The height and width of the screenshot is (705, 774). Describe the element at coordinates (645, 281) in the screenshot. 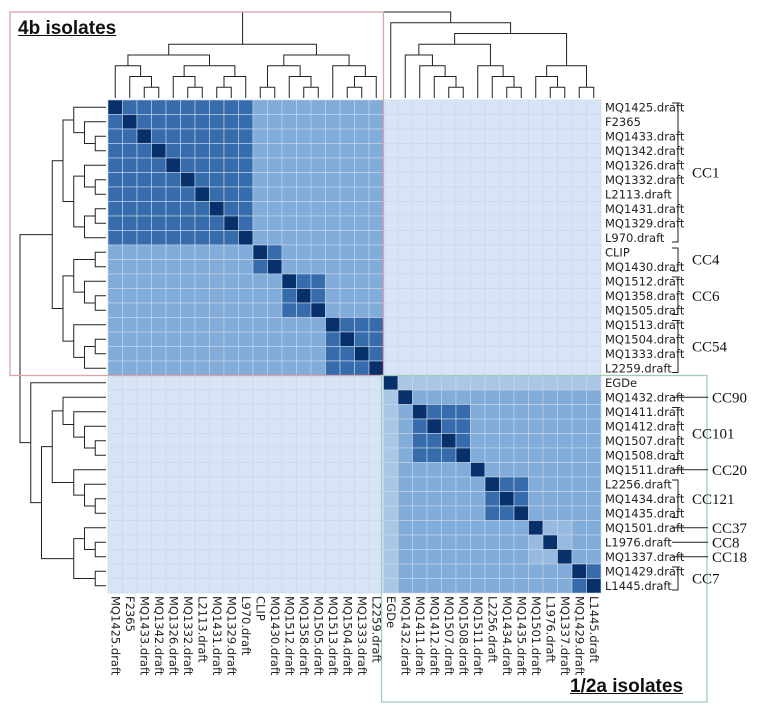

I see `row-label: MQ1512.draft` at that location.